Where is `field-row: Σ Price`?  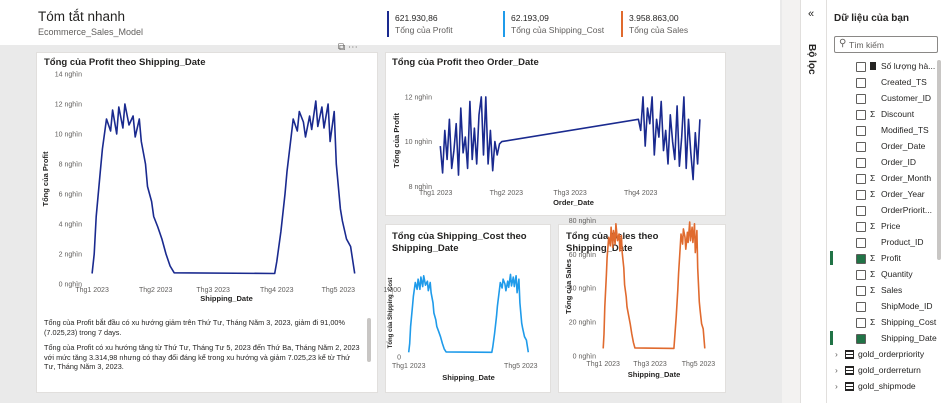
field-row: Σ Price is located at coordinates (883, 226).